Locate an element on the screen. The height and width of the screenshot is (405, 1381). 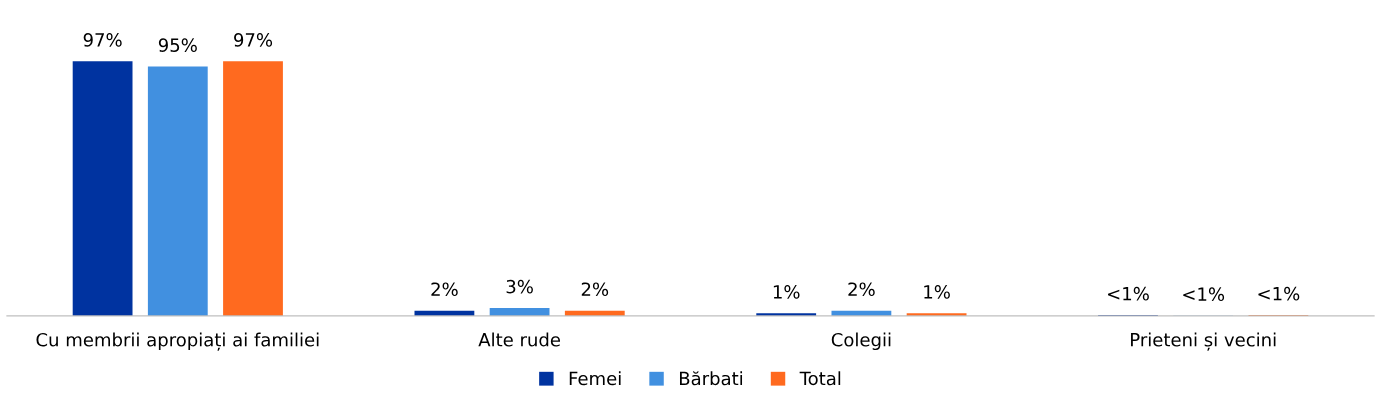
data-label: 95% is located at coordinates (177, 45).